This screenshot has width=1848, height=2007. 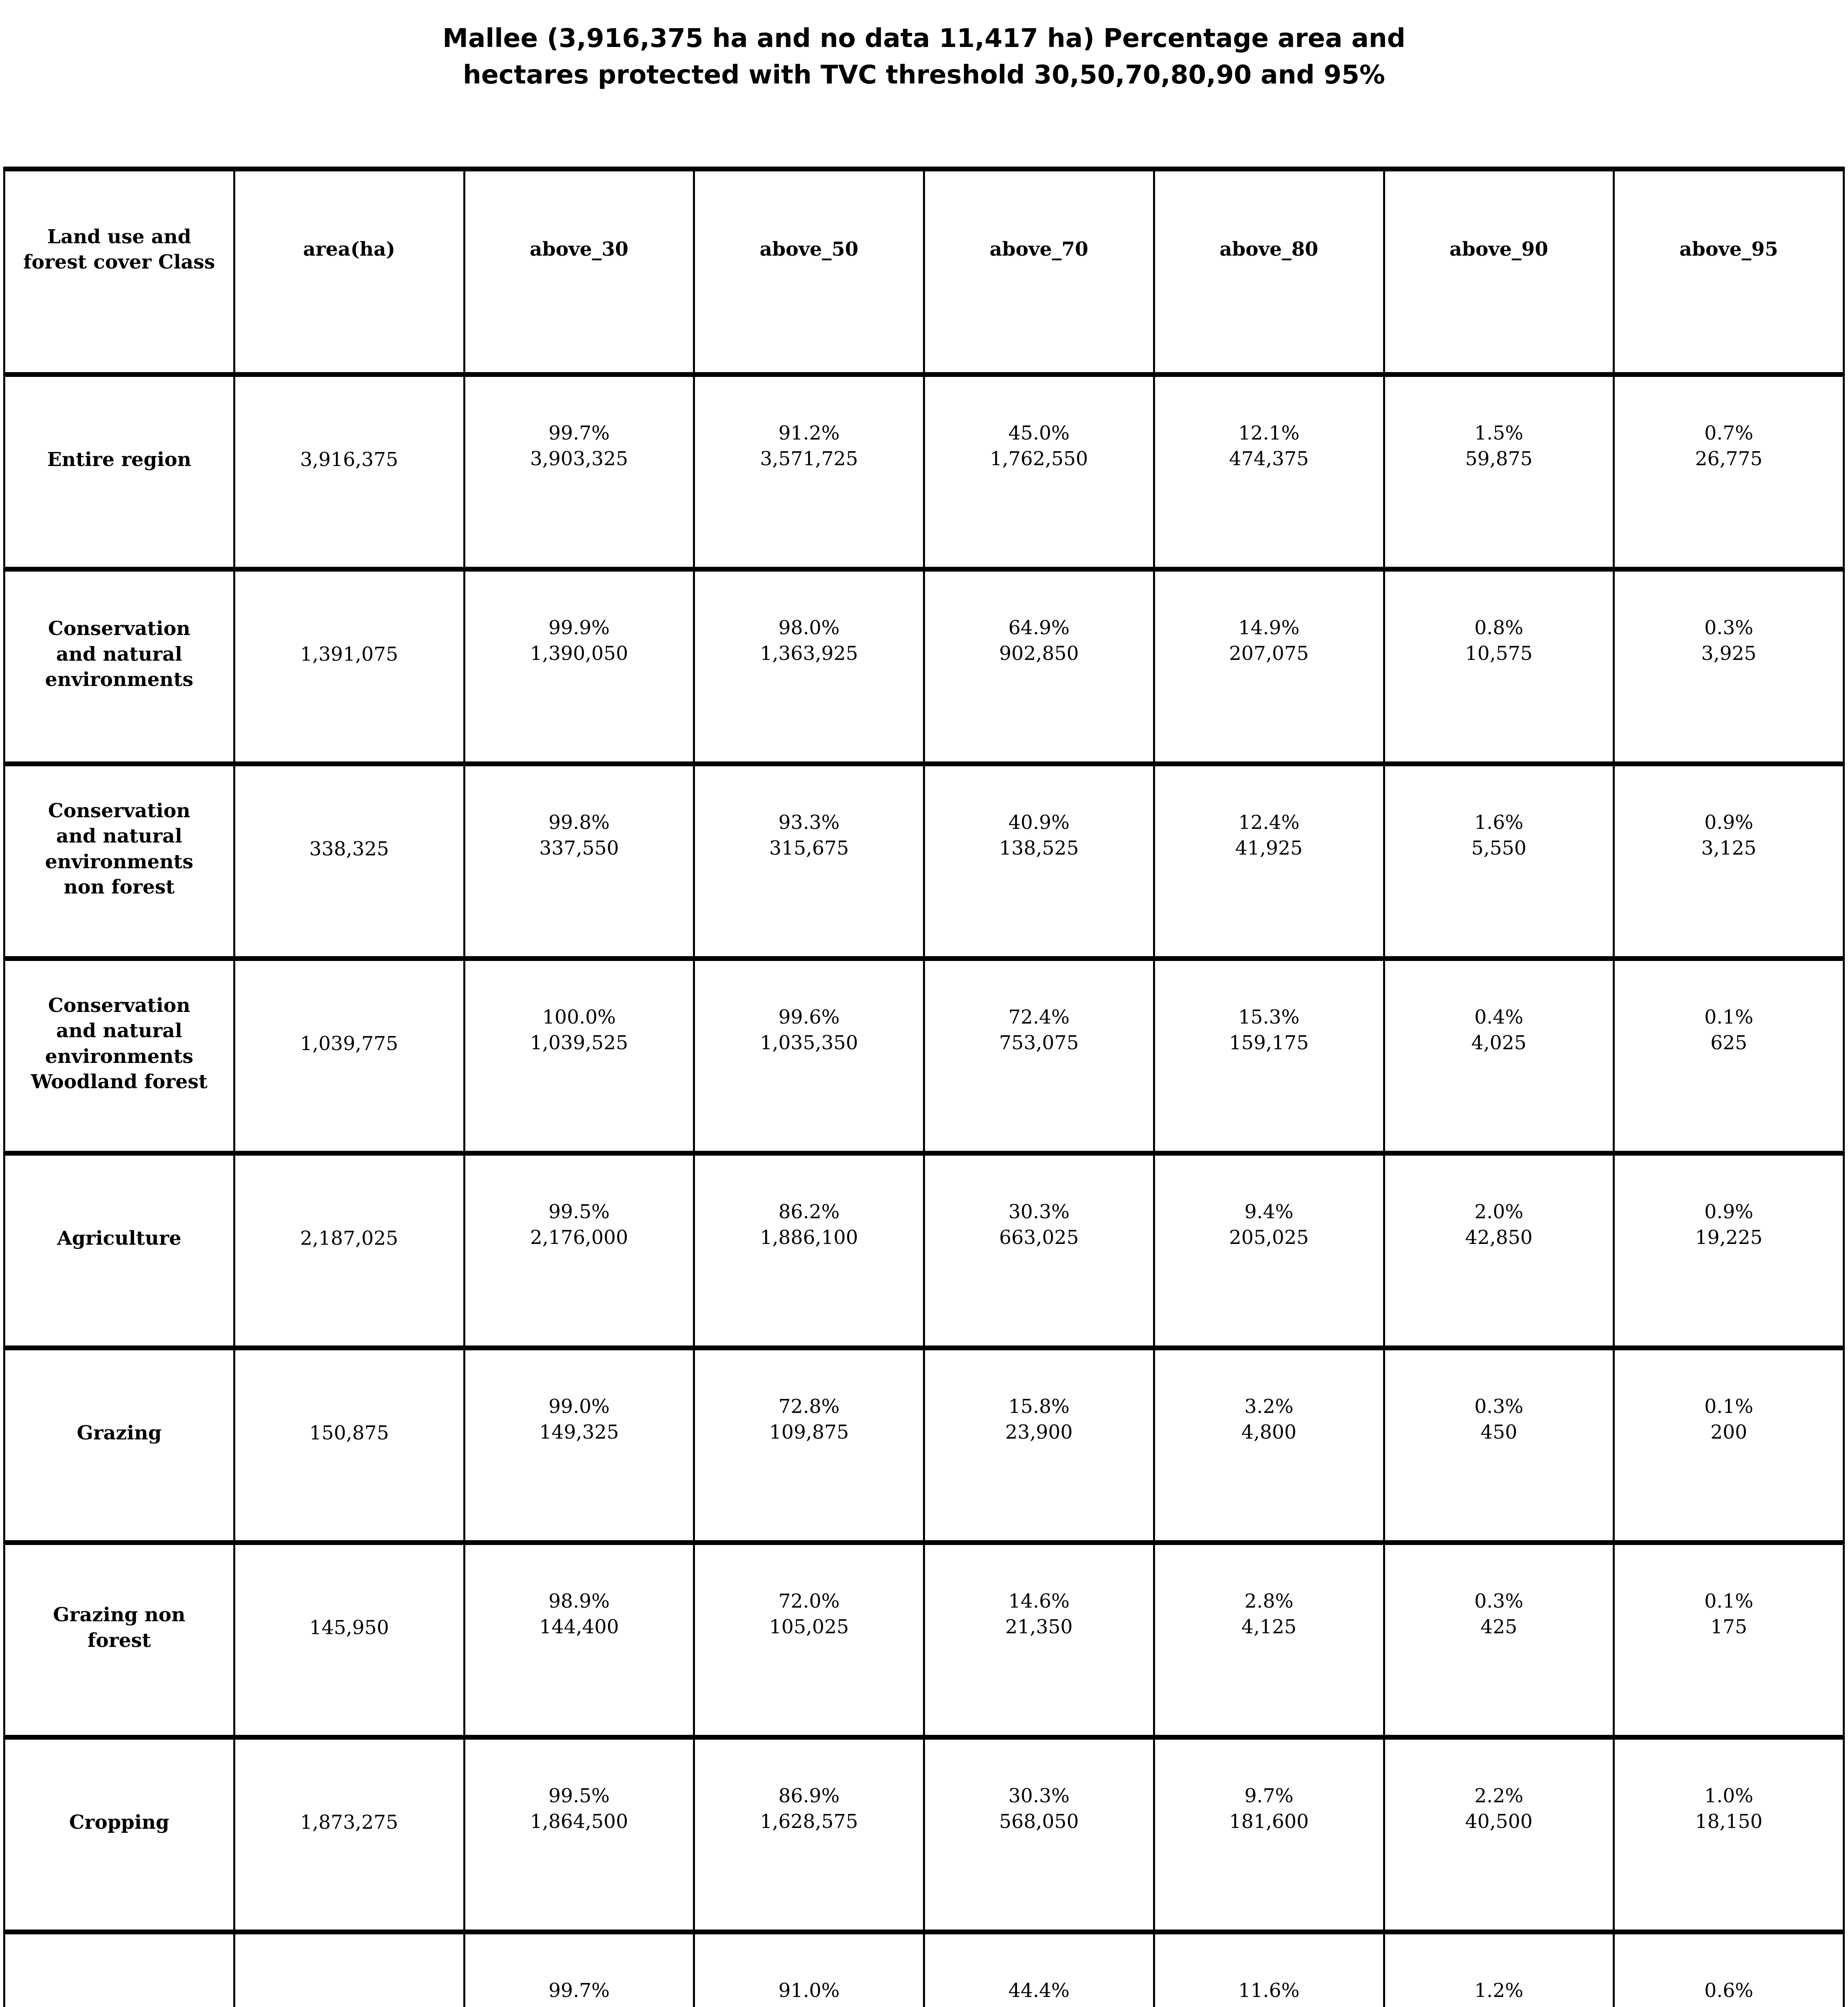 What do you see at coordinates (349, 1445) in the screenshot?
I see `cell-area-ha: 150,875` at bounding box center [349, 1445].